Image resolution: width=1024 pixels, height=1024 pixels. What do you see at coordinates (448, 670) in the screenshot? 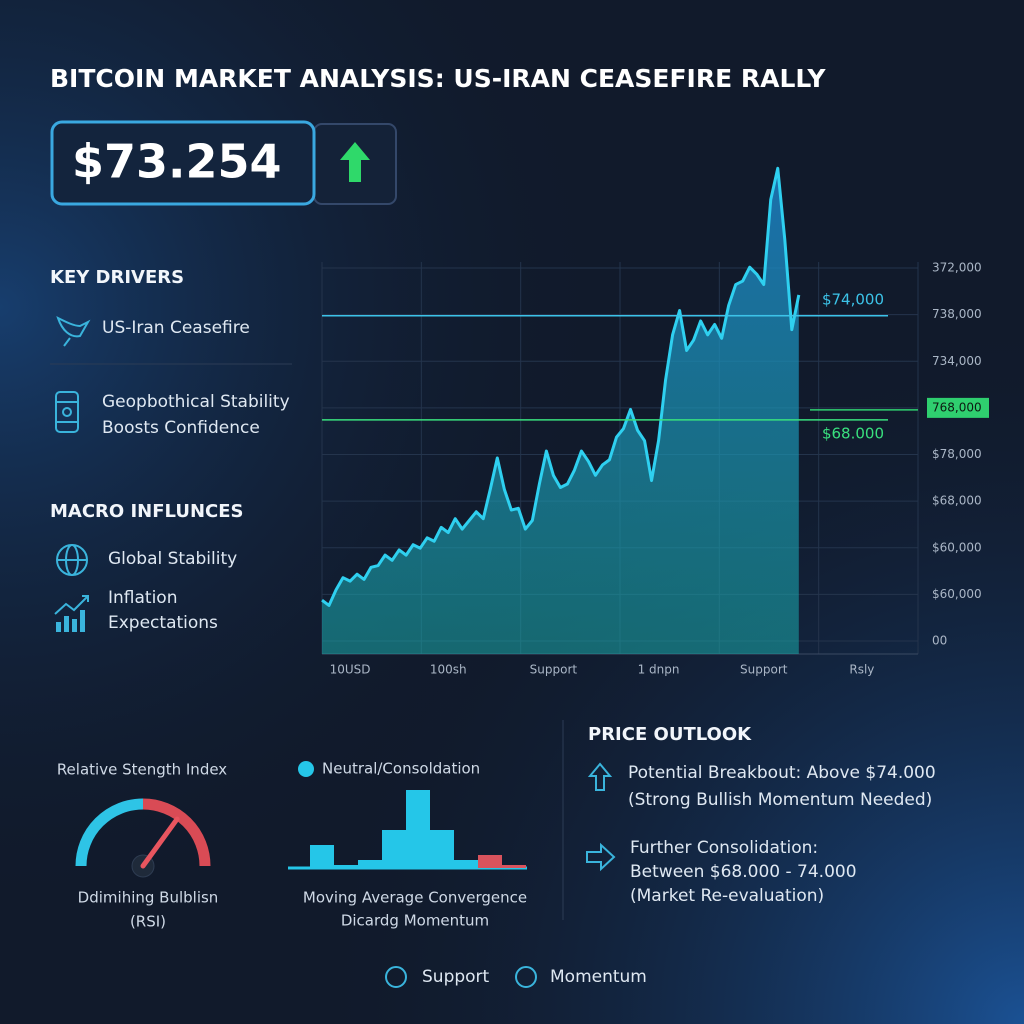
I see `x-tick-label: 100sh` at bounding box center [448, 670].